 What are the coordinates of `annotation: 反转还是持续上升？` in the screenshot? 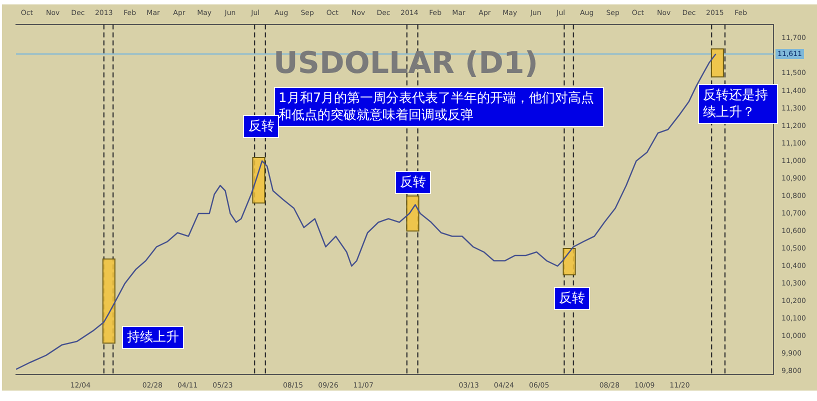 It's located at (738, 104).